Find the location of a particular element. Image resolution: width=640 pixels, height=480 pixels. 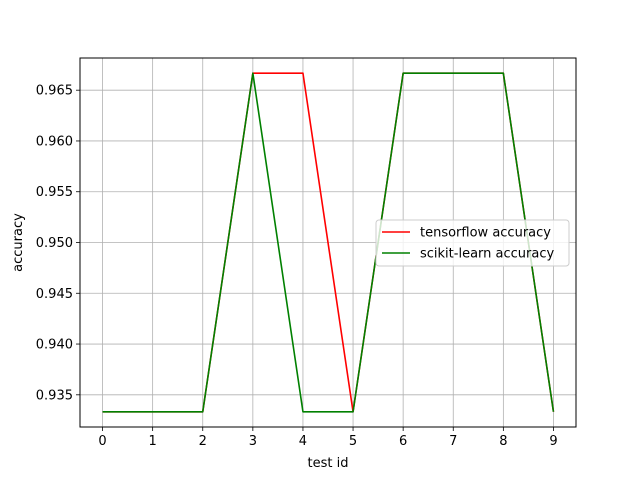

y-tick-label: 0.950 is located at coordinates (54, 243).